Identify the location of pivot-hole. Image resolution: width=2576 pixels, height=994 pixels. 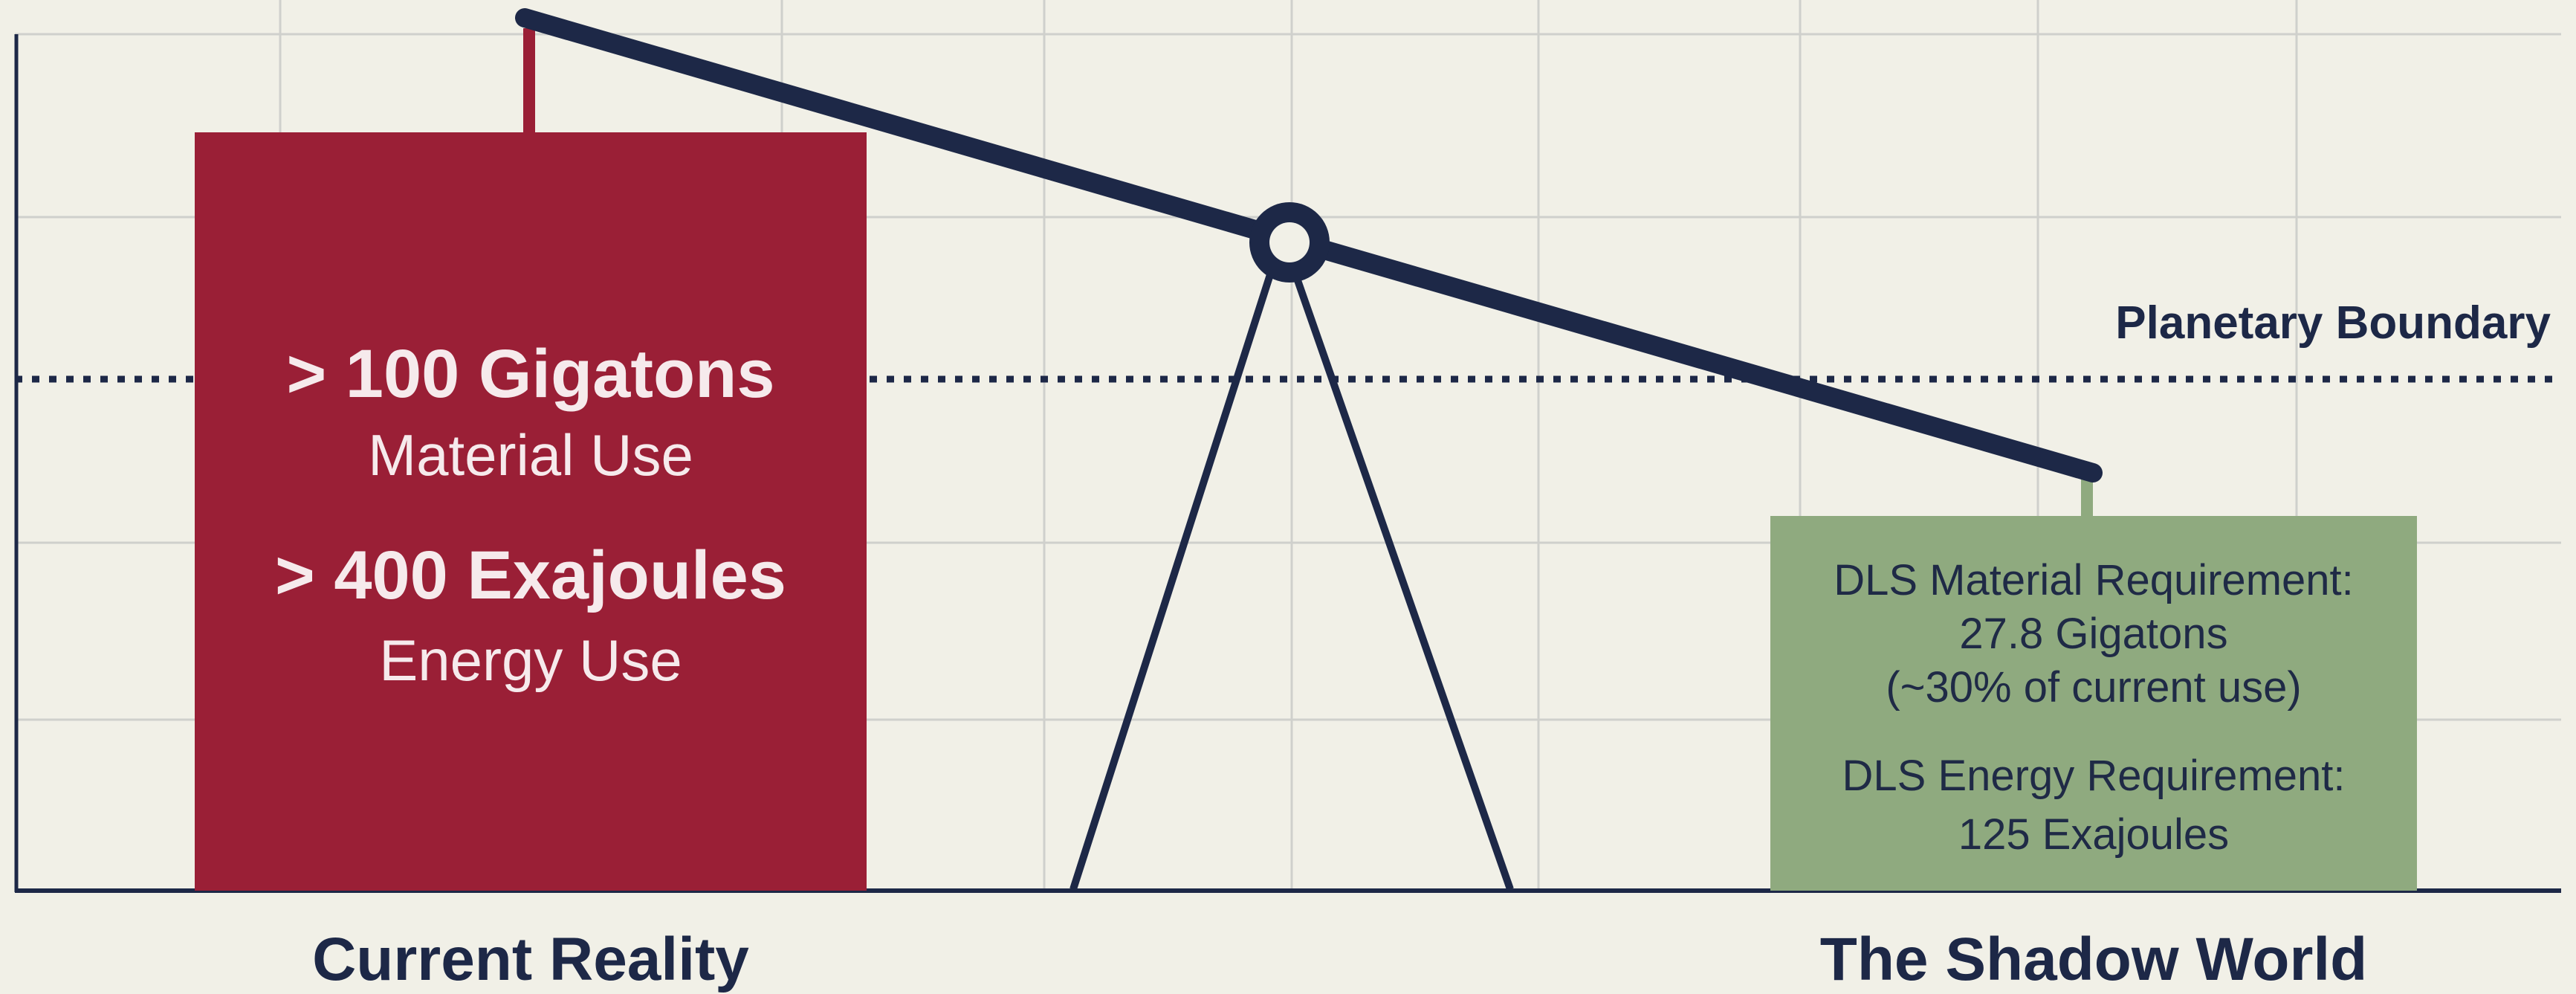
(1289, 242).